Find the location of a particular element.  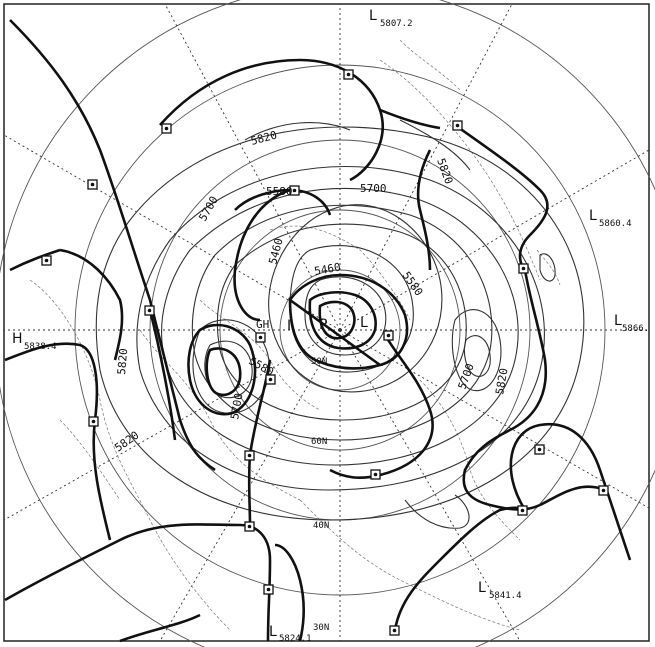

svg-text: 5838.4 is located at coordinates (40, 347).